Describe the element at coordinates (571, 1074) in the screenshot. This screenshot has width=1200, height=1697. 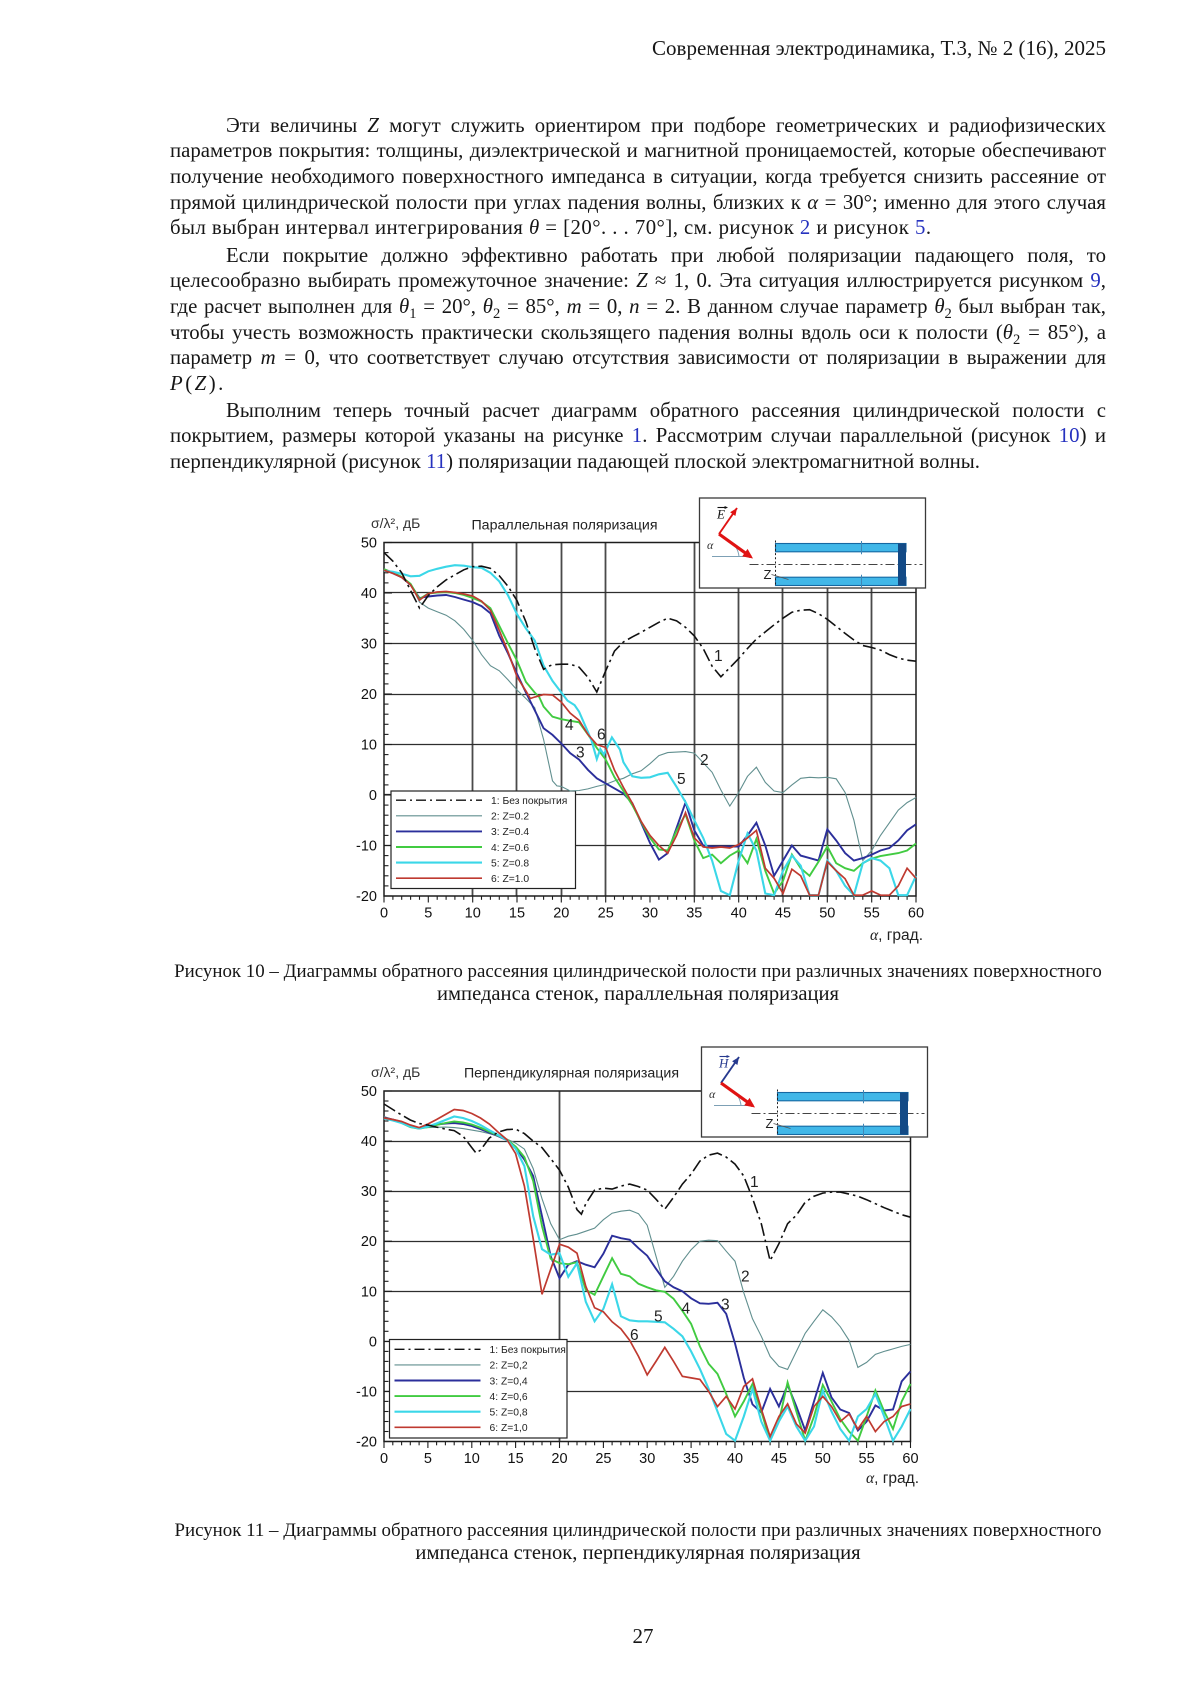
I see `svg-text: Перпендикулярная поляризация` at that location.